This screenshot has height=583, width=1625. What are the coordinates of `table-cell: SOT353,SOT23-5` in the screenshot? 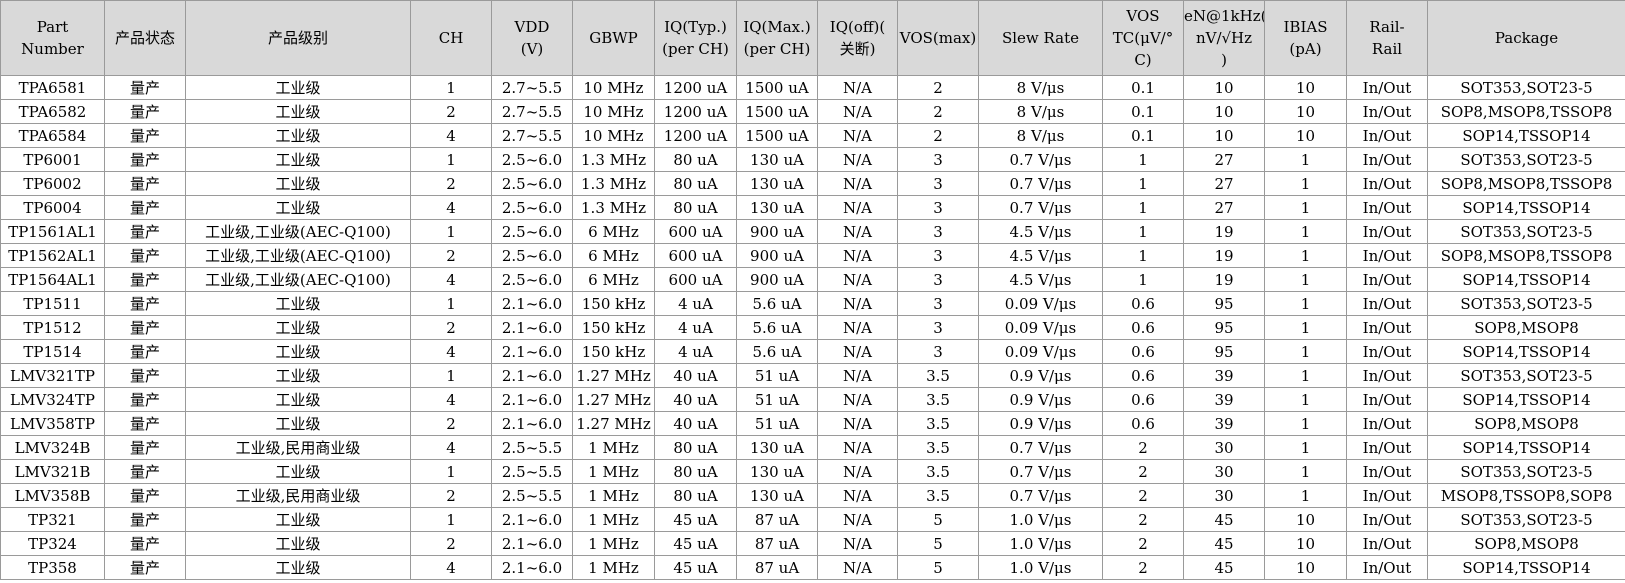 It's located at (1526, 231).